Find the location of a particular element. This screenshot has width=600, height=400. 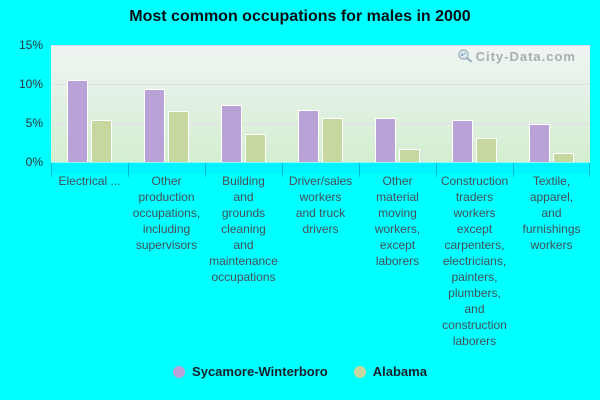

legend-item-series1: Sycamore-Winterboro is located at coordinates (250, 371).